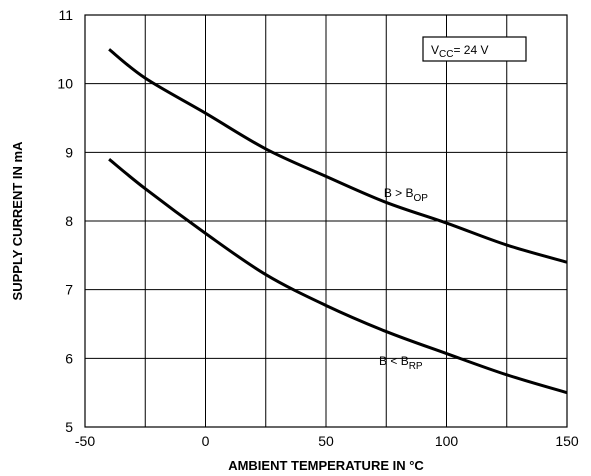  What do you see at coordinates (326, 465) in the screenshot?
I see `x-axis-title: AMBIENT TEMPERATURE IN °C` at bounding box center [326, 465].